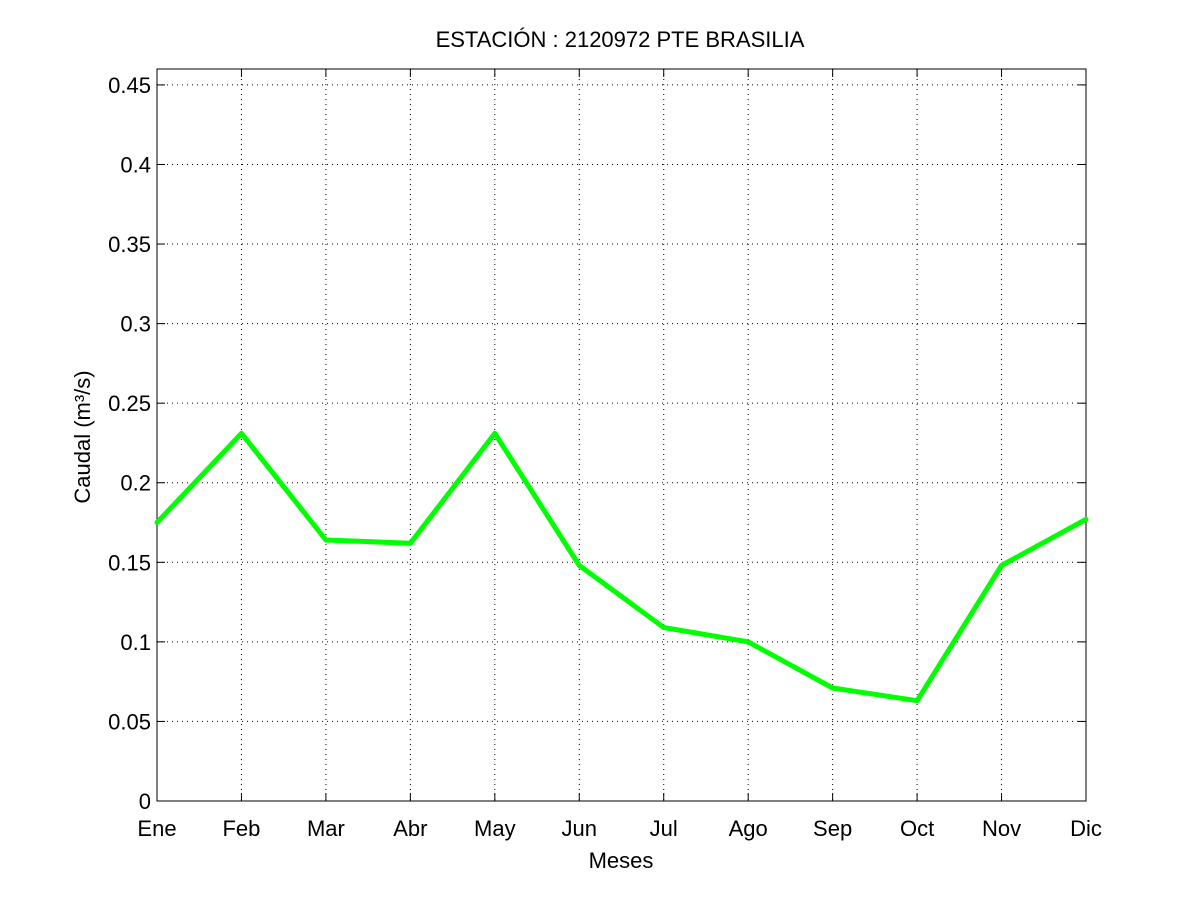 This screenshot has width=1200, height=900. I want to click on data-point-abr, so click(410, 543).